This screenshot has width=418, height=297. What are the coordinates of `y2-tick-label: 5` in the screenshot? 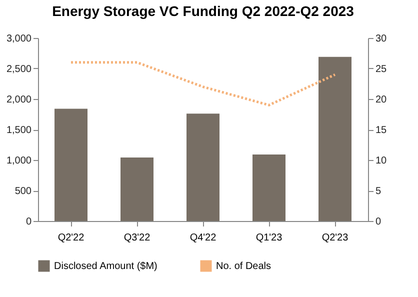 It's located at (379, 191).